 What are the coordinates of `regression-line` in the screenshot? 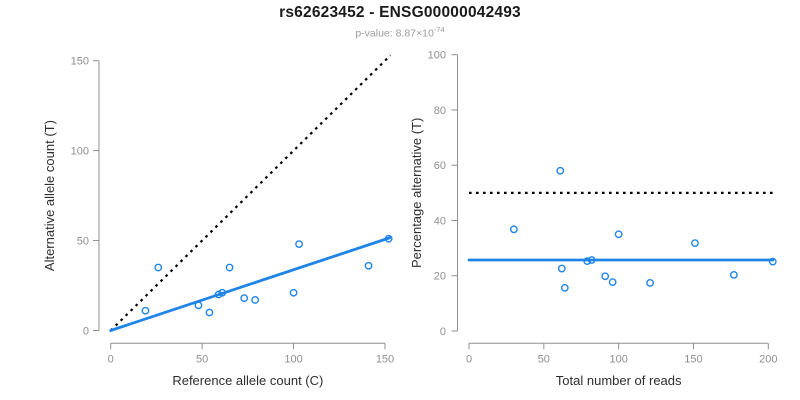 It's located at (250, 284).